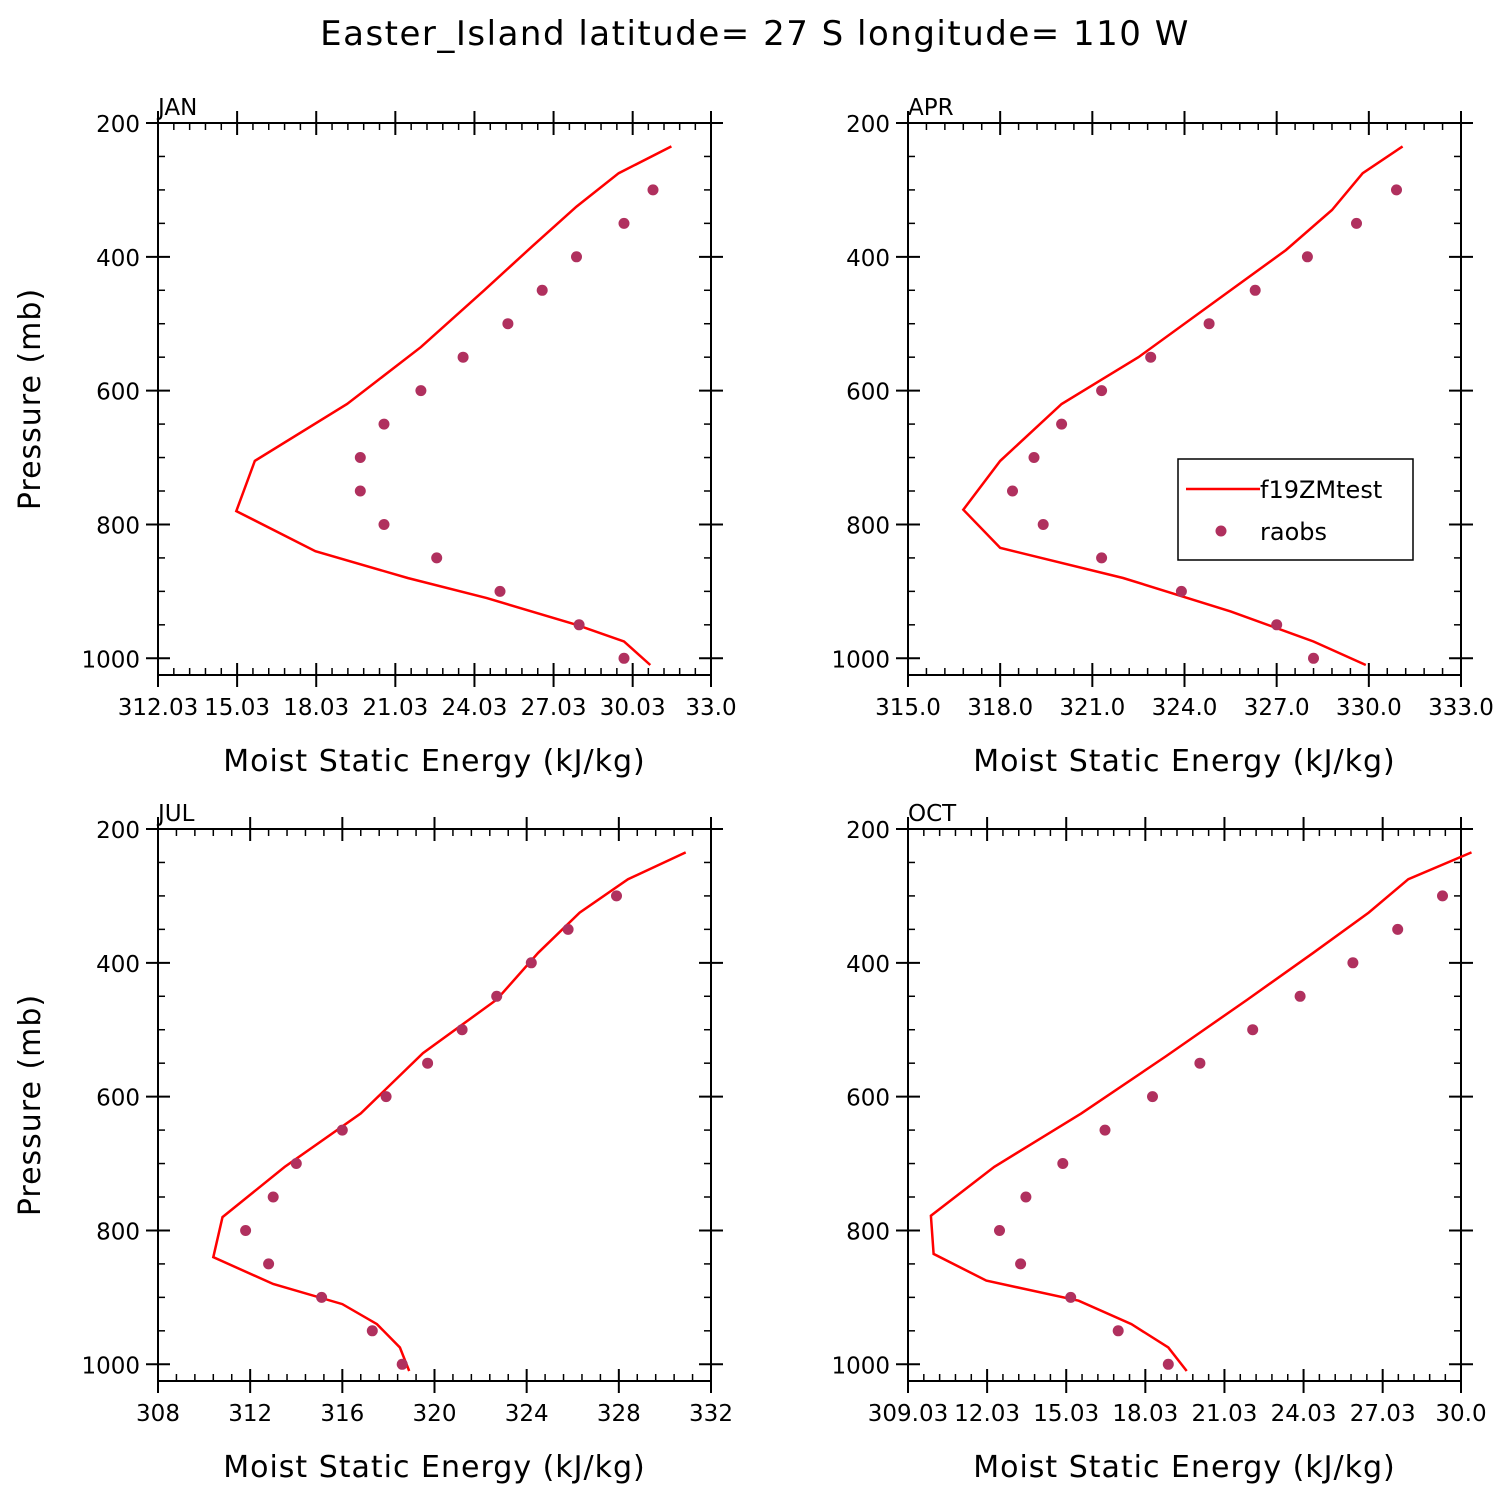 Image resolution: width=1510 pixels, height=1510 pixels. What do you see at coordinates (1221, 531) in the screenshot?
I see `legend-marker-swatch` at bounding box center [1221, 531].